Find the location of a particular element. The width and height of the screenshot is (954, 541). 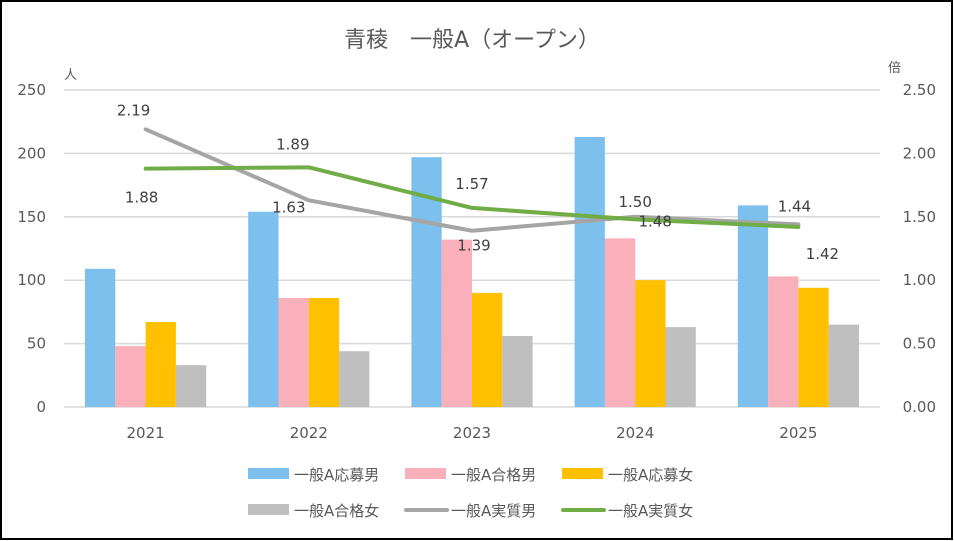

left-tick-label: 50 is located at coordinates (36, 344).